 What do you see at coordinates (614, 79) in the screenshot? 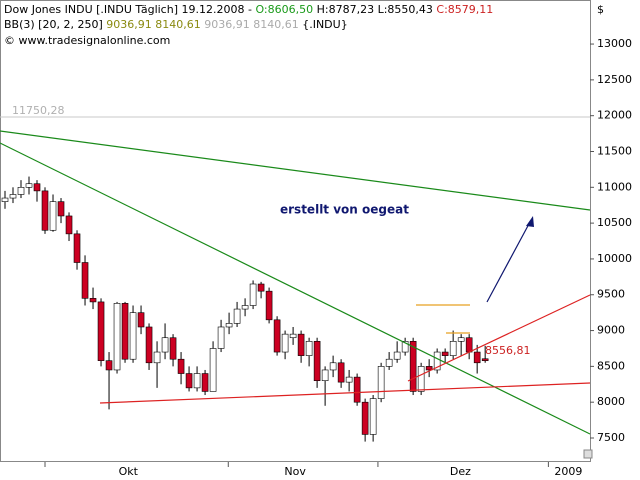
I see `y-tick-label: 12500` at bounding box center [614, 79].